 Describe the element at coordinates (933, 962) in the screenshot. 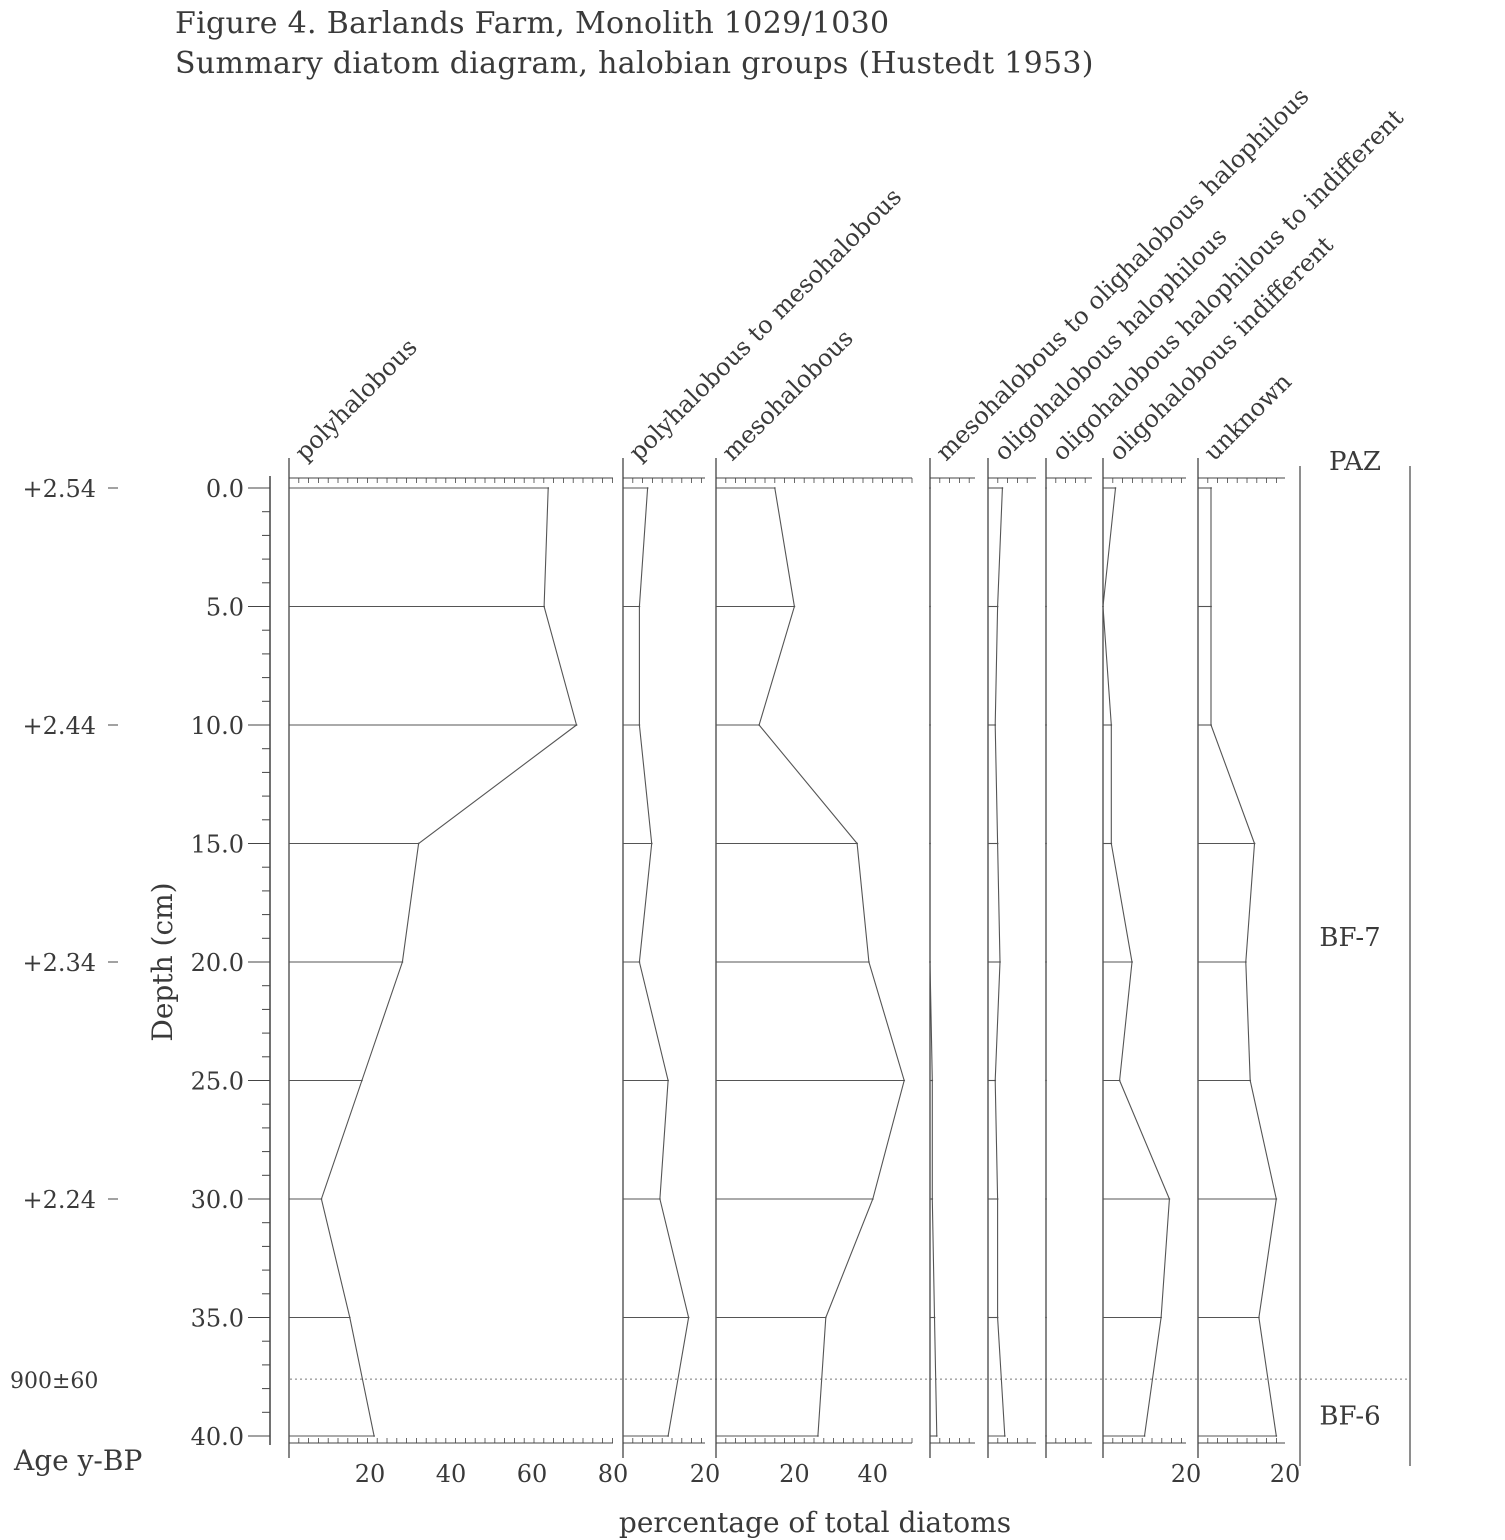

I see `series-curve-mesohalobous-to-olighalobous-halophilous` at that location.